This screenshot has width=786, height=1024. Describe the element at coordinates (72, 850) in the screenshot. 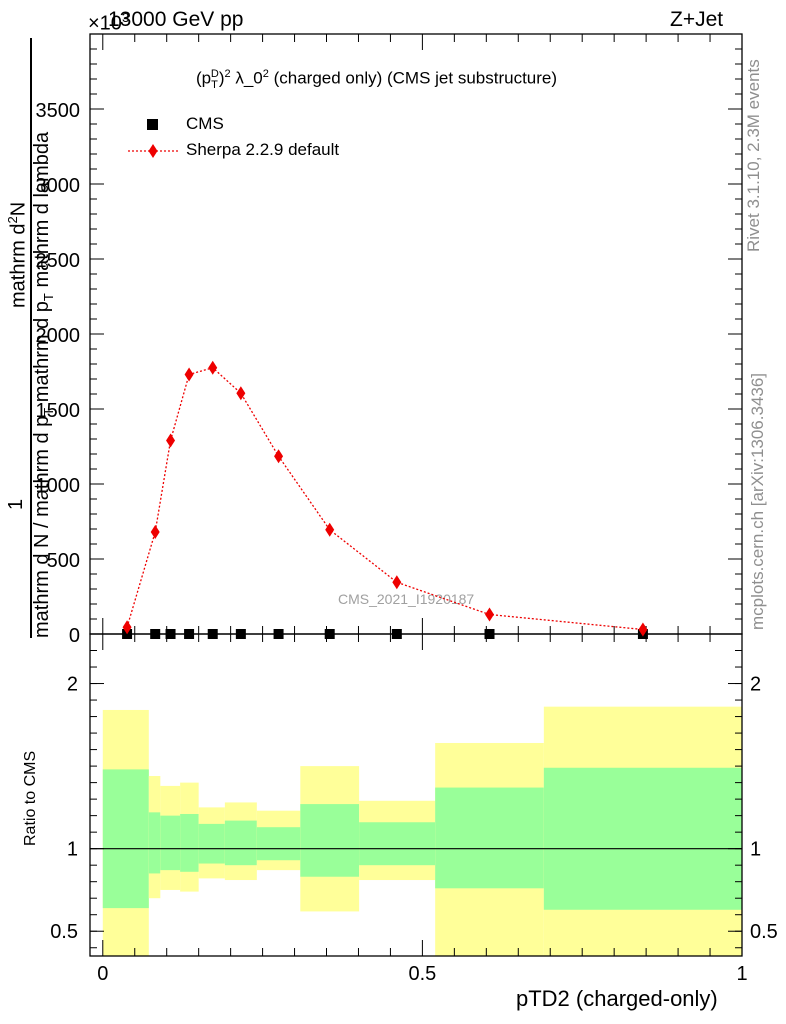

I see `ratio-y-tick-label: 1` at that location.